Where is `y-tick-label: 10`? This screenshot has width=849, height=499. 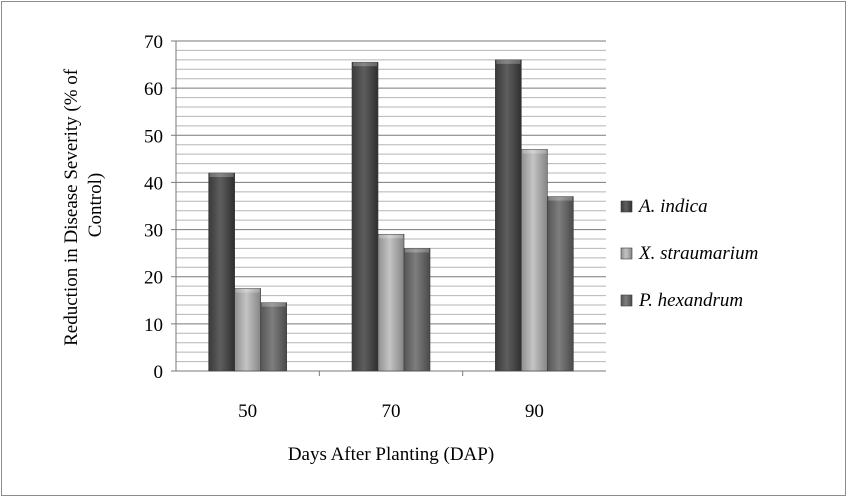 y-tick-label: 10 is located at coordinates (153, 325).